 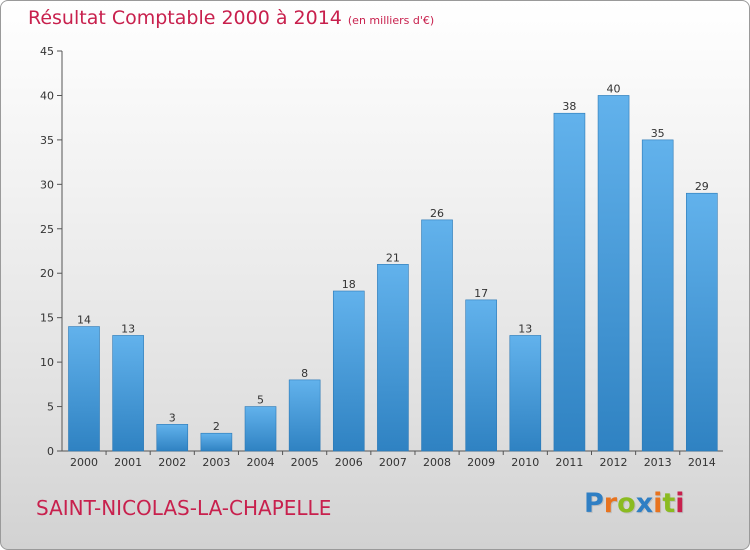 I want to click on x-tick-label-2012: 2012, so click(x=614, y=462).